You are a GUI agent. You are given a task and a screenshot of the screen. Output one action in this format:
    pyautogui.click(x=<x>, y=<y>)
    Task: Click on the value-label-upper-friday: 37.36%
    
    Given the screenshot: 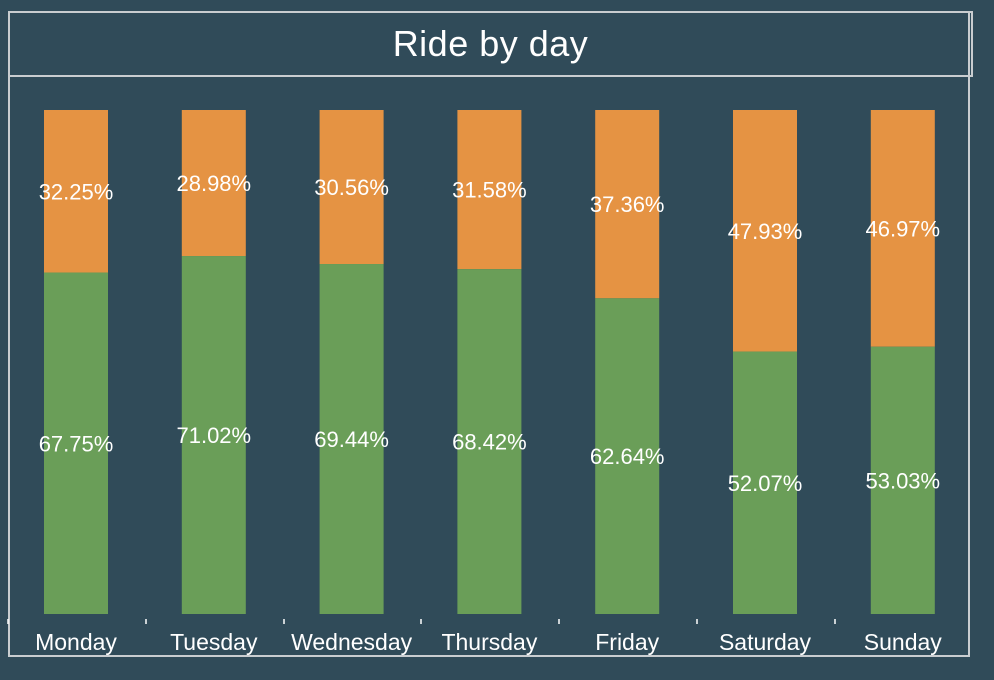 What is the action you would take?
    pyautogui.click(x=627, y=204)
    